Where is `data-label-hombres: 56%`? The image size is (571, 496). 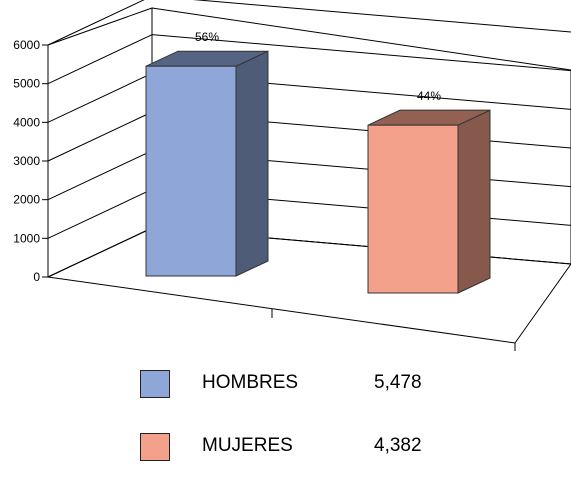
data-label-hombres: 56% is located at coordinates (207, 37).